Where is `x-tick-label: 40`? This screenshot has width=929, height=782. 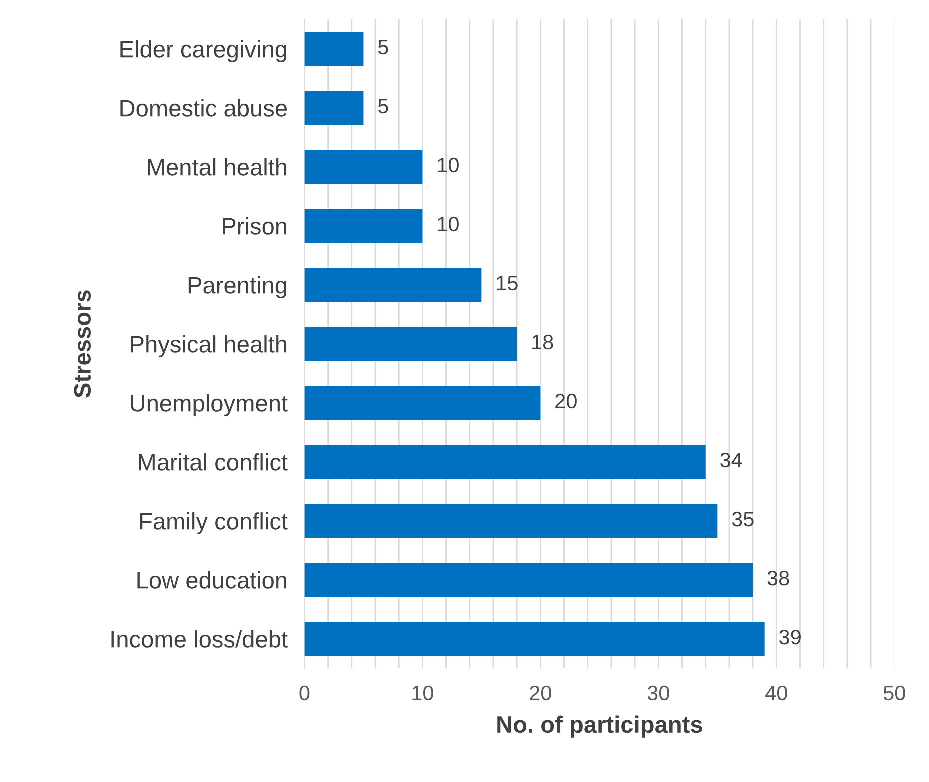
x-tick-label: 40 is located at coordinates (777, 693).